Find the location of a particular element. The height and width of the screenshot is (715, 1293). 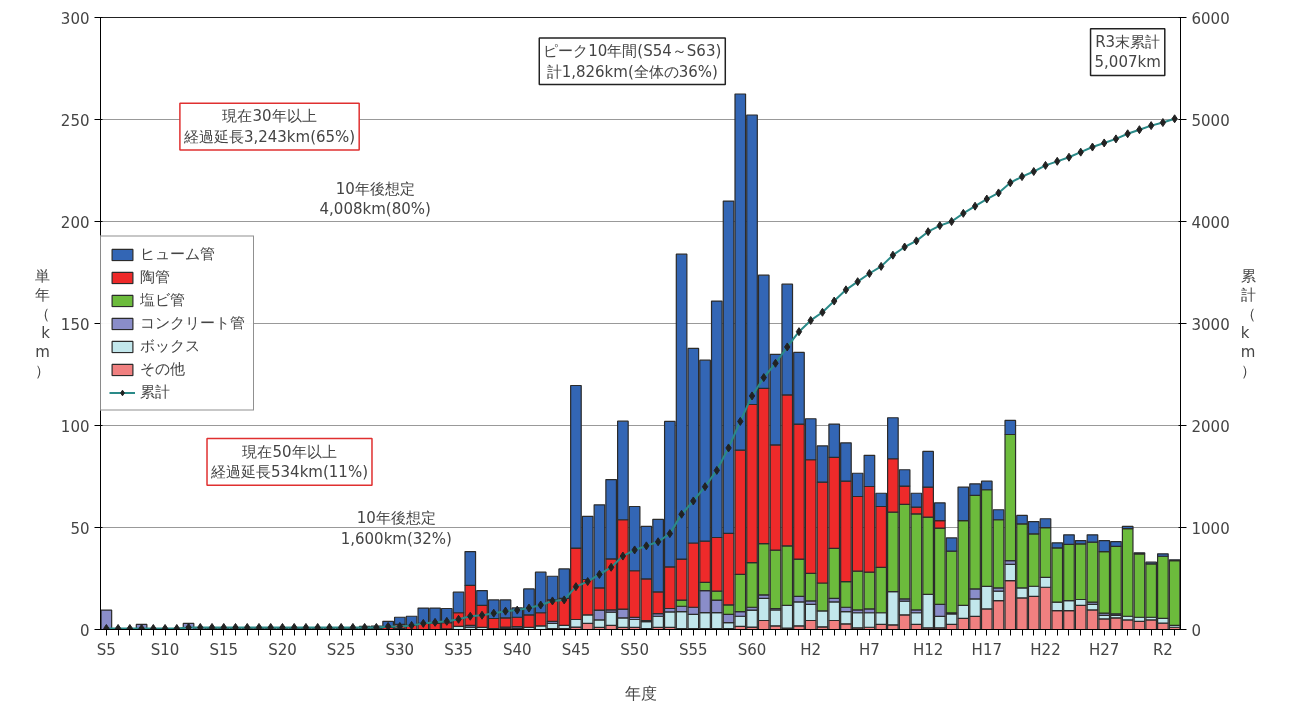

x-tick-label: H17 is located at coordinates (986, 649).